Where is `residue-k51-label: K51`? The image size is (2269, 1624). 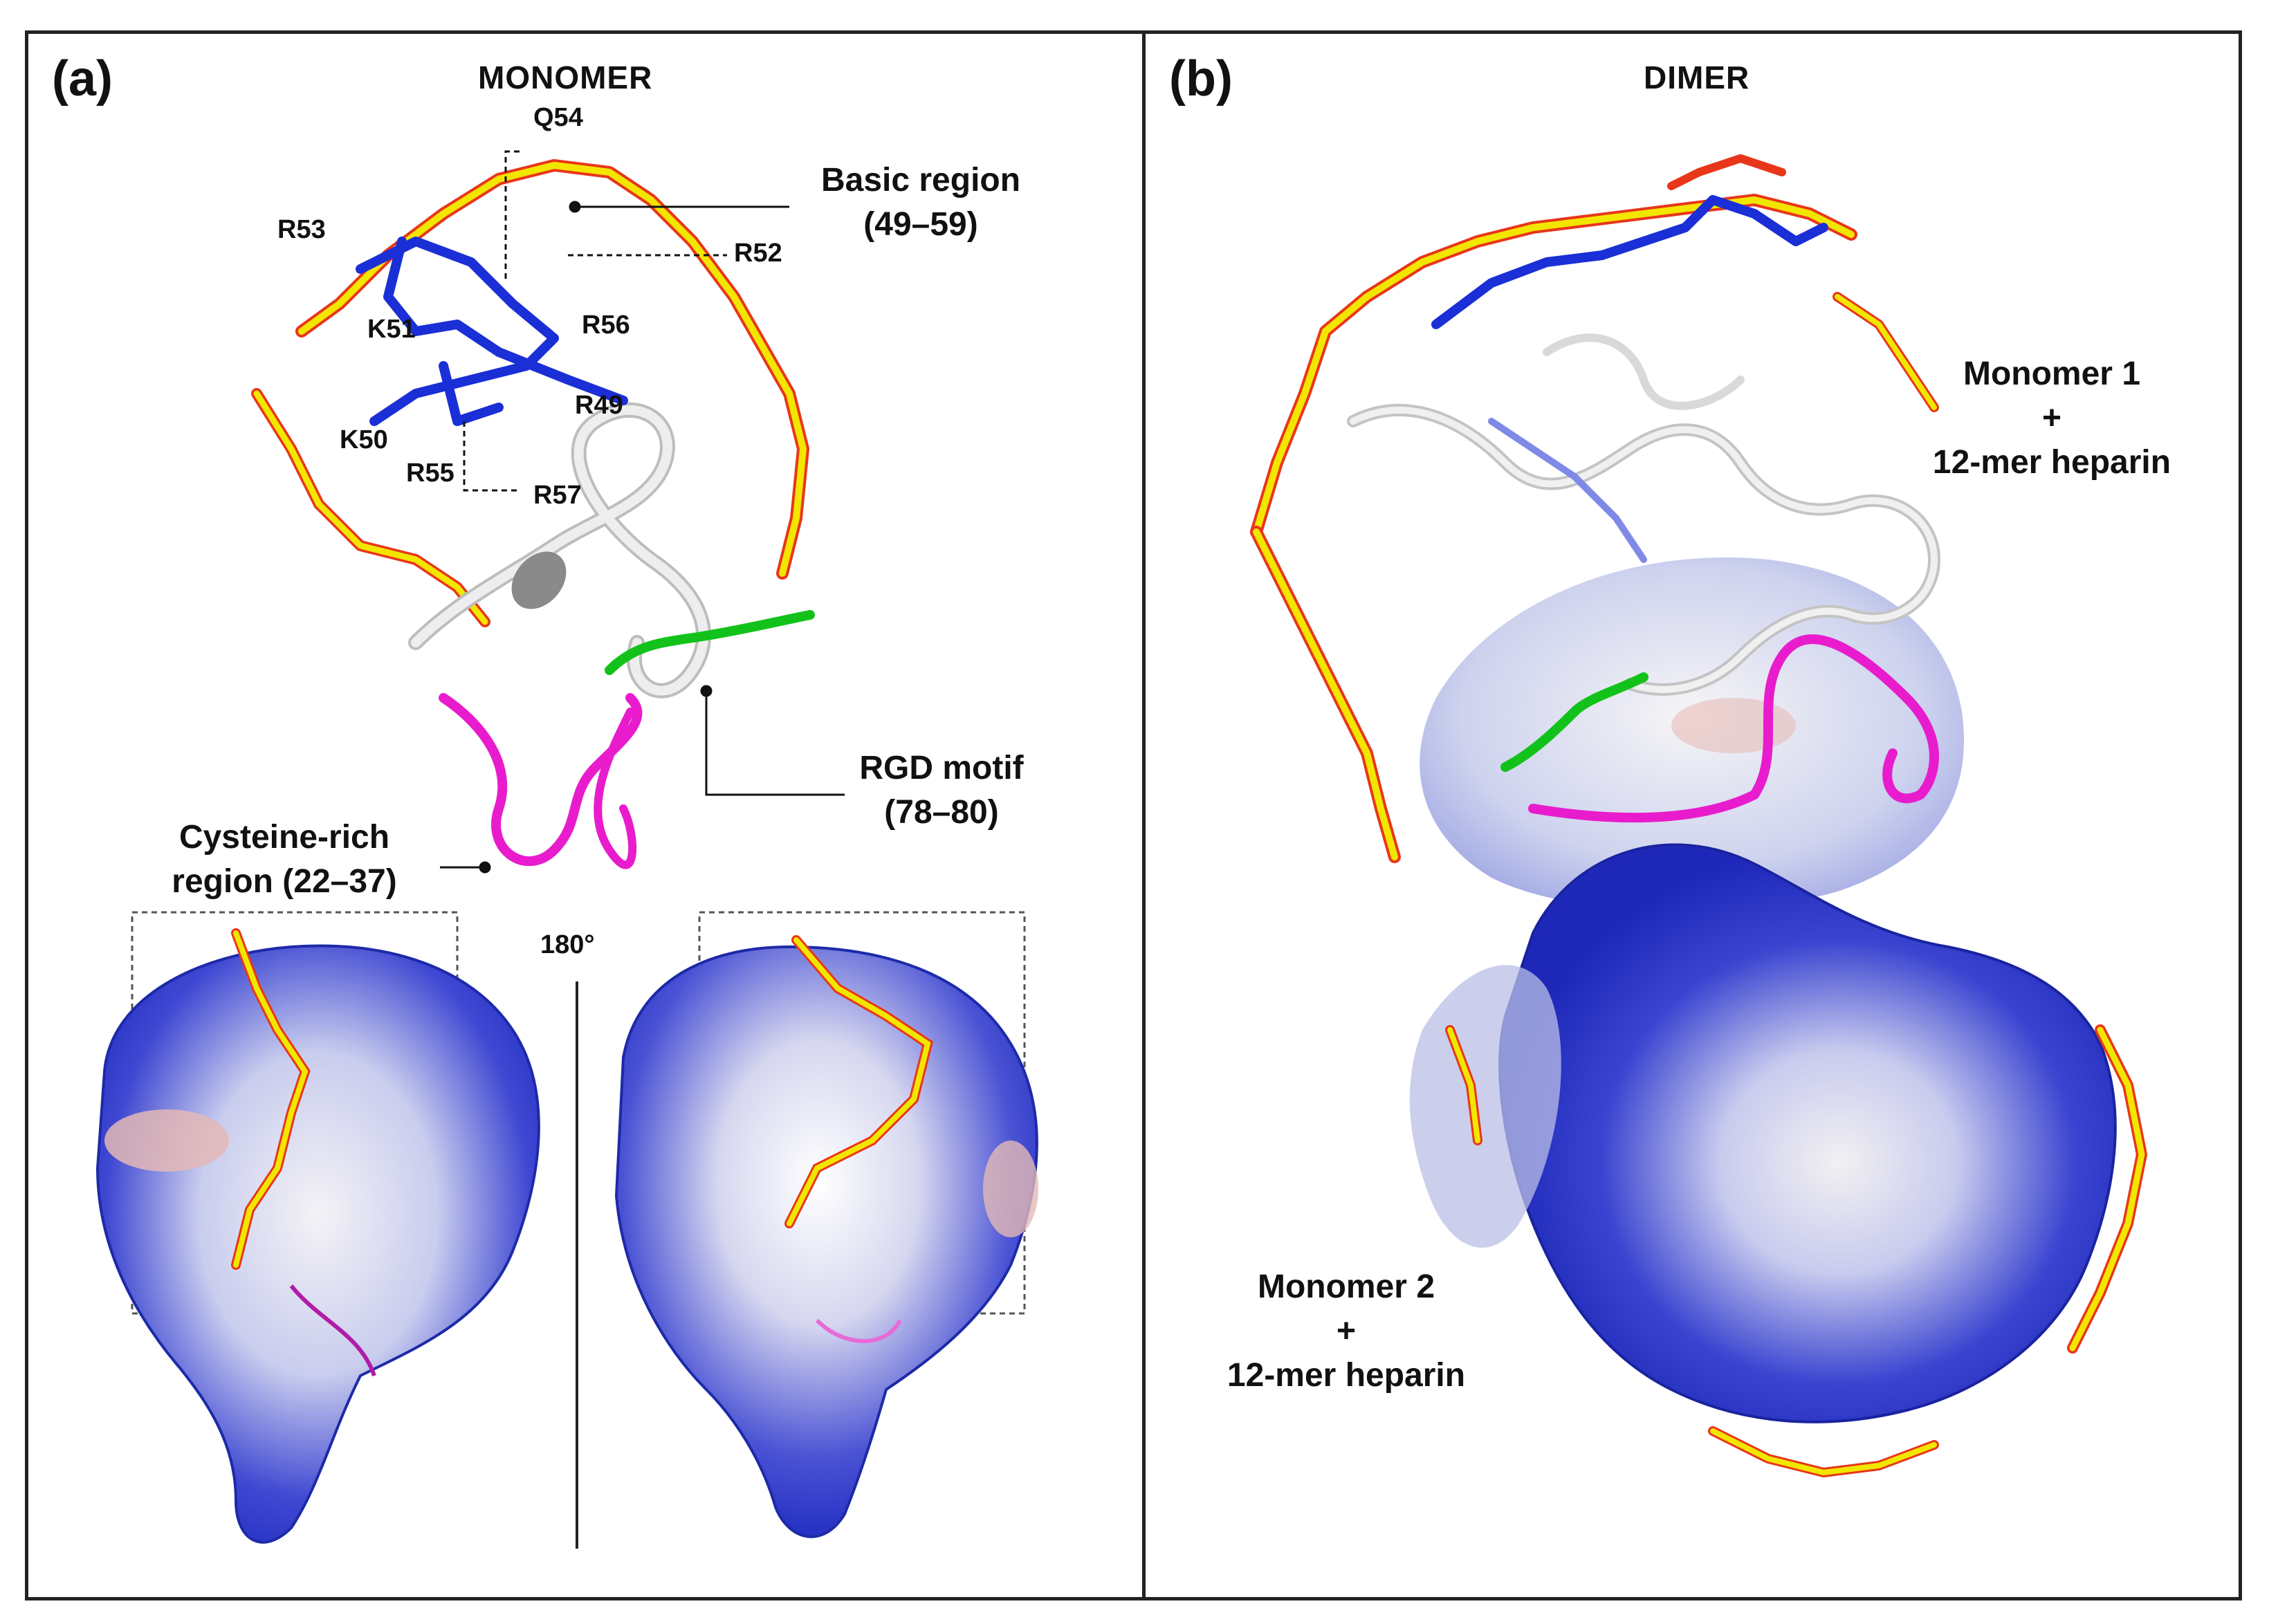 residue-k51-label: K51 is located at coordinates (391, 329).